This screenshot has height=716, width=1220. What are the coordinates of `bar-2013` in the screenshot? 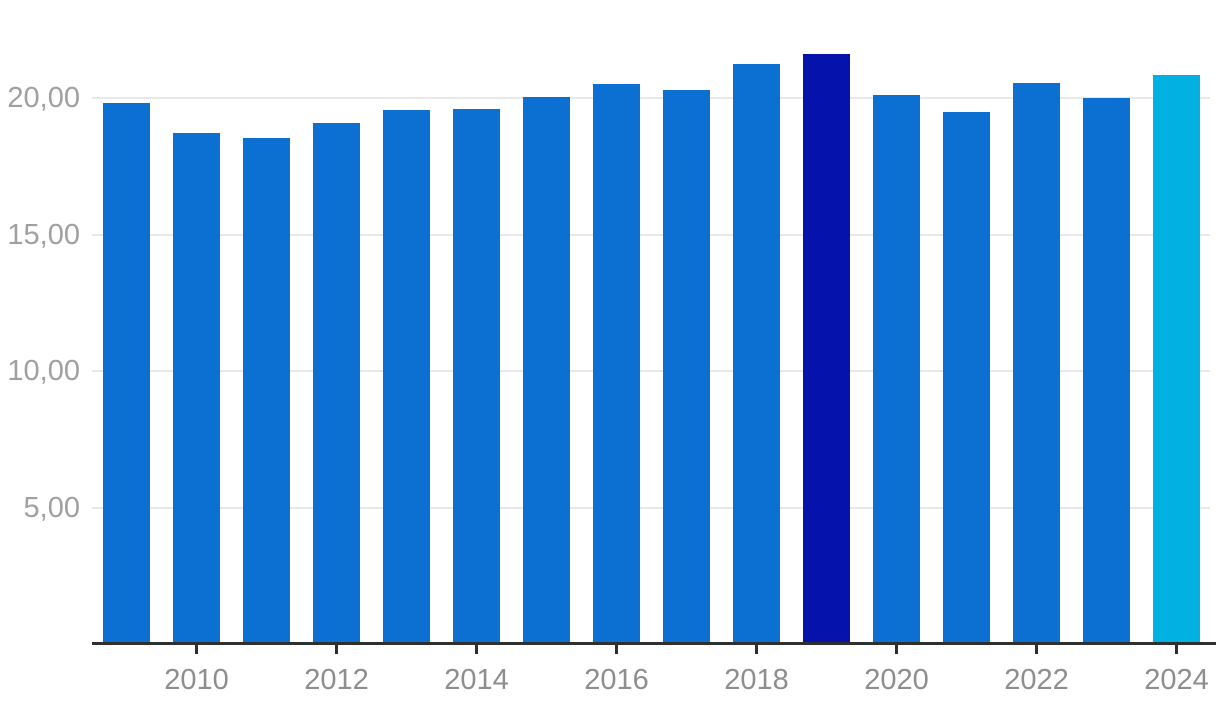 It's located at (406, 377).